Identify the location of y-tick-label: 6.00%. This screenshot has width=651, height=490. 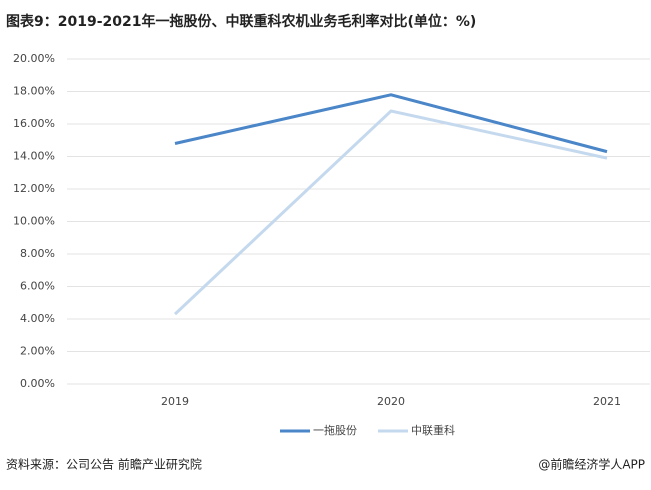
(37, 286).